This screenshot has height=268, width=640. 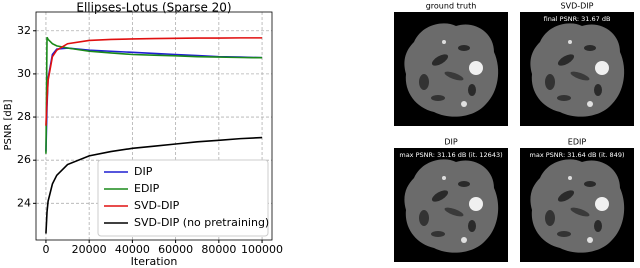 I want to click on panel-annotation: max PSNR: 31.64 dB (it. 849), so click(x=577, y=155).